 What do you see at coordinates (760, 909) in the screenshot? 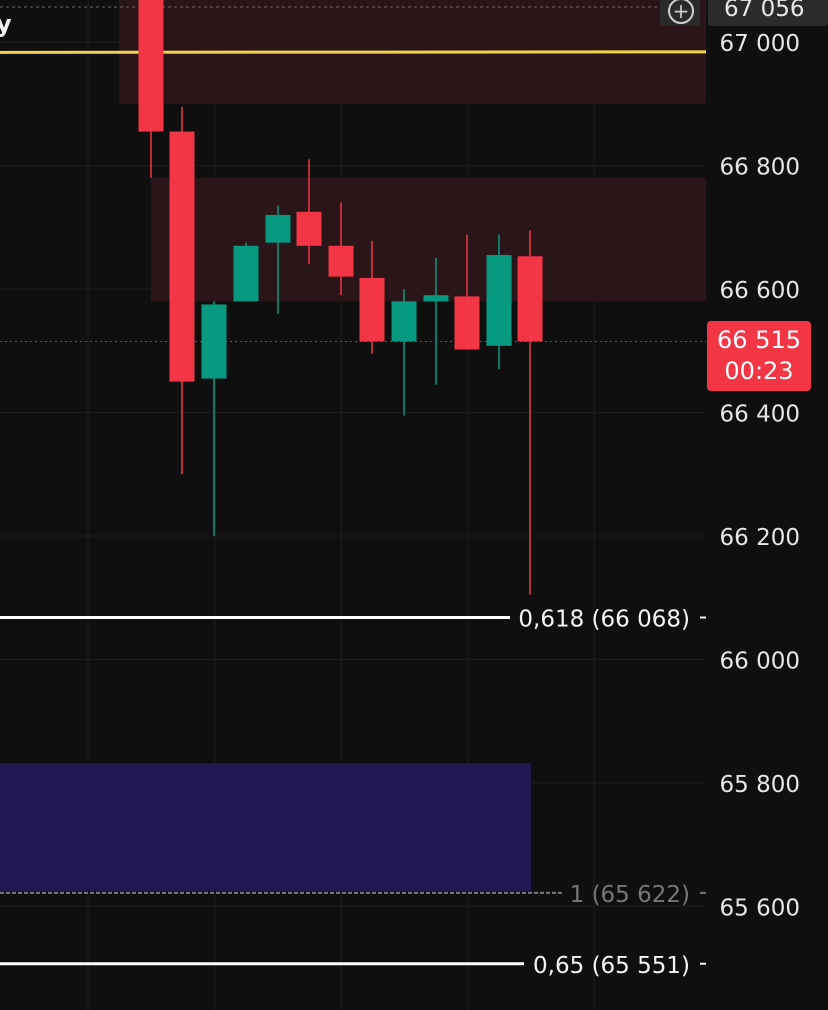
I see `y-axis-tick-label: 65 600` at bounding box center [760, 909].